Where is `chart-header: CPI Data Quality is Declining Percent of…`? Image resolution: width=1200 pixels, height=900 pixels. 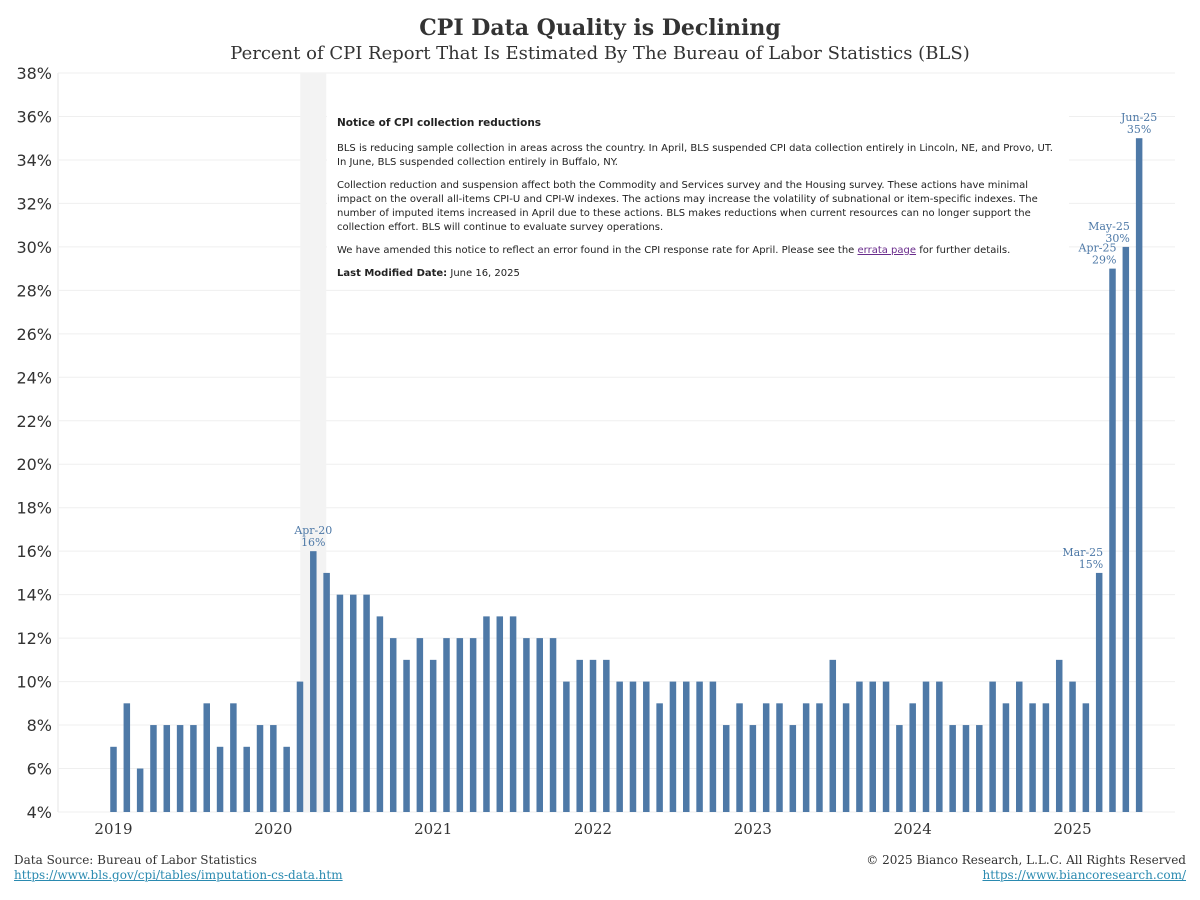 chart-header: CPI Data Quality is Declining Percent of… is located at coordinates (600, 40).